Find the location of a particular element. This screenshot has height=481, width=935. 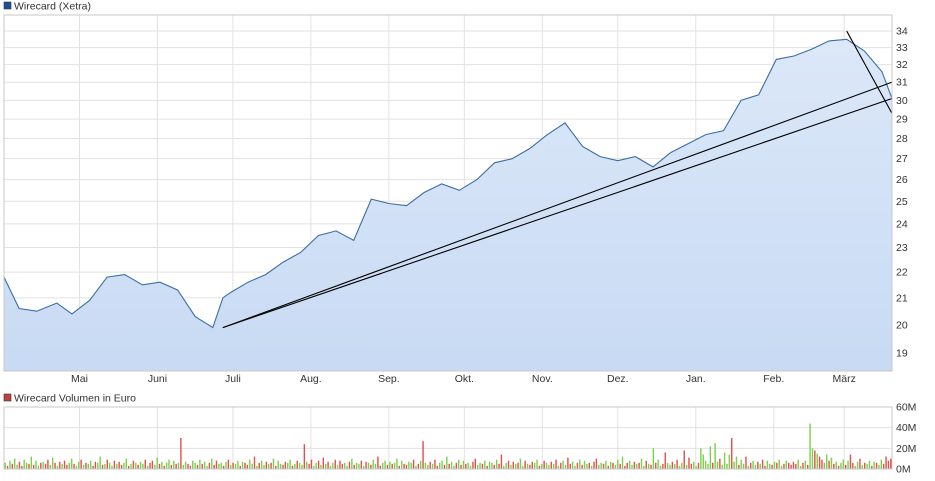

price-legend: Wirecard (Xetra) is located at coordinates (47, 7).